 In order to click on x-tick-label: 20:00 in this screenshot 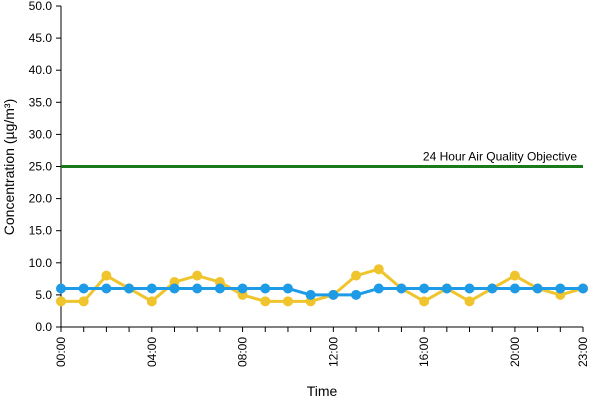, I will do `click(515, 352)`.